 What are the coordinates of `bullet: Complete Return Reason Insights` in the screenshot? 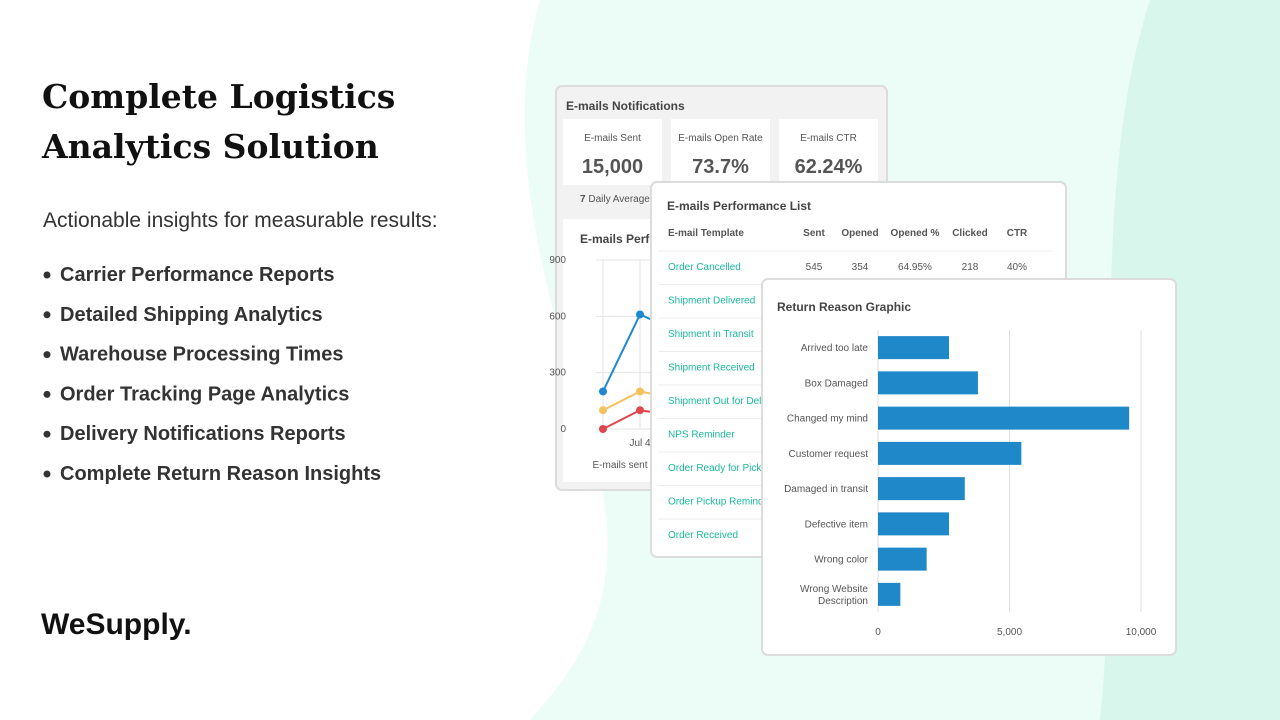 It's located at (220, 474).